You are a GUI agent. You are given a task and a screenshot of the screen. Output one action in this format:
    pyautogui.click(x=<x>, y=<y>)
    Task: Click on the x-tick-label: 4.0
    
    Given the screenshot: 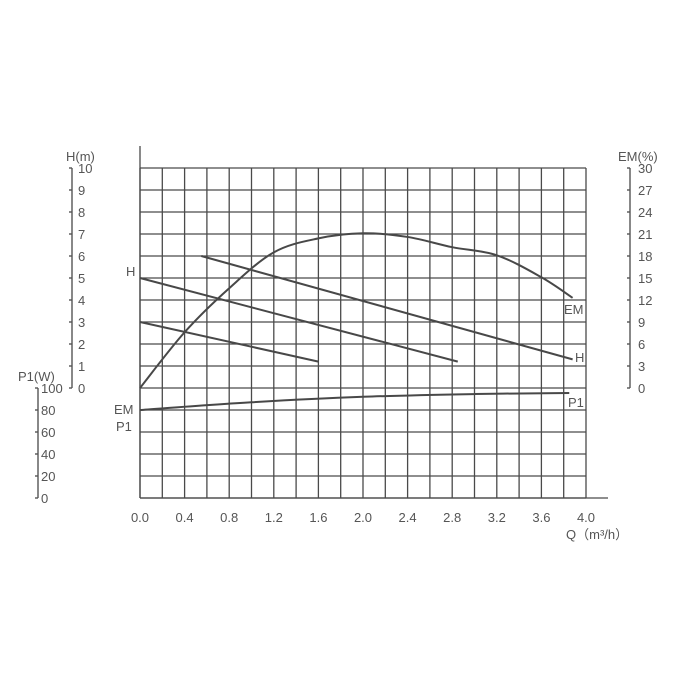 What is the action you would take?
    pyautogui.click(x=586, y=517)
    